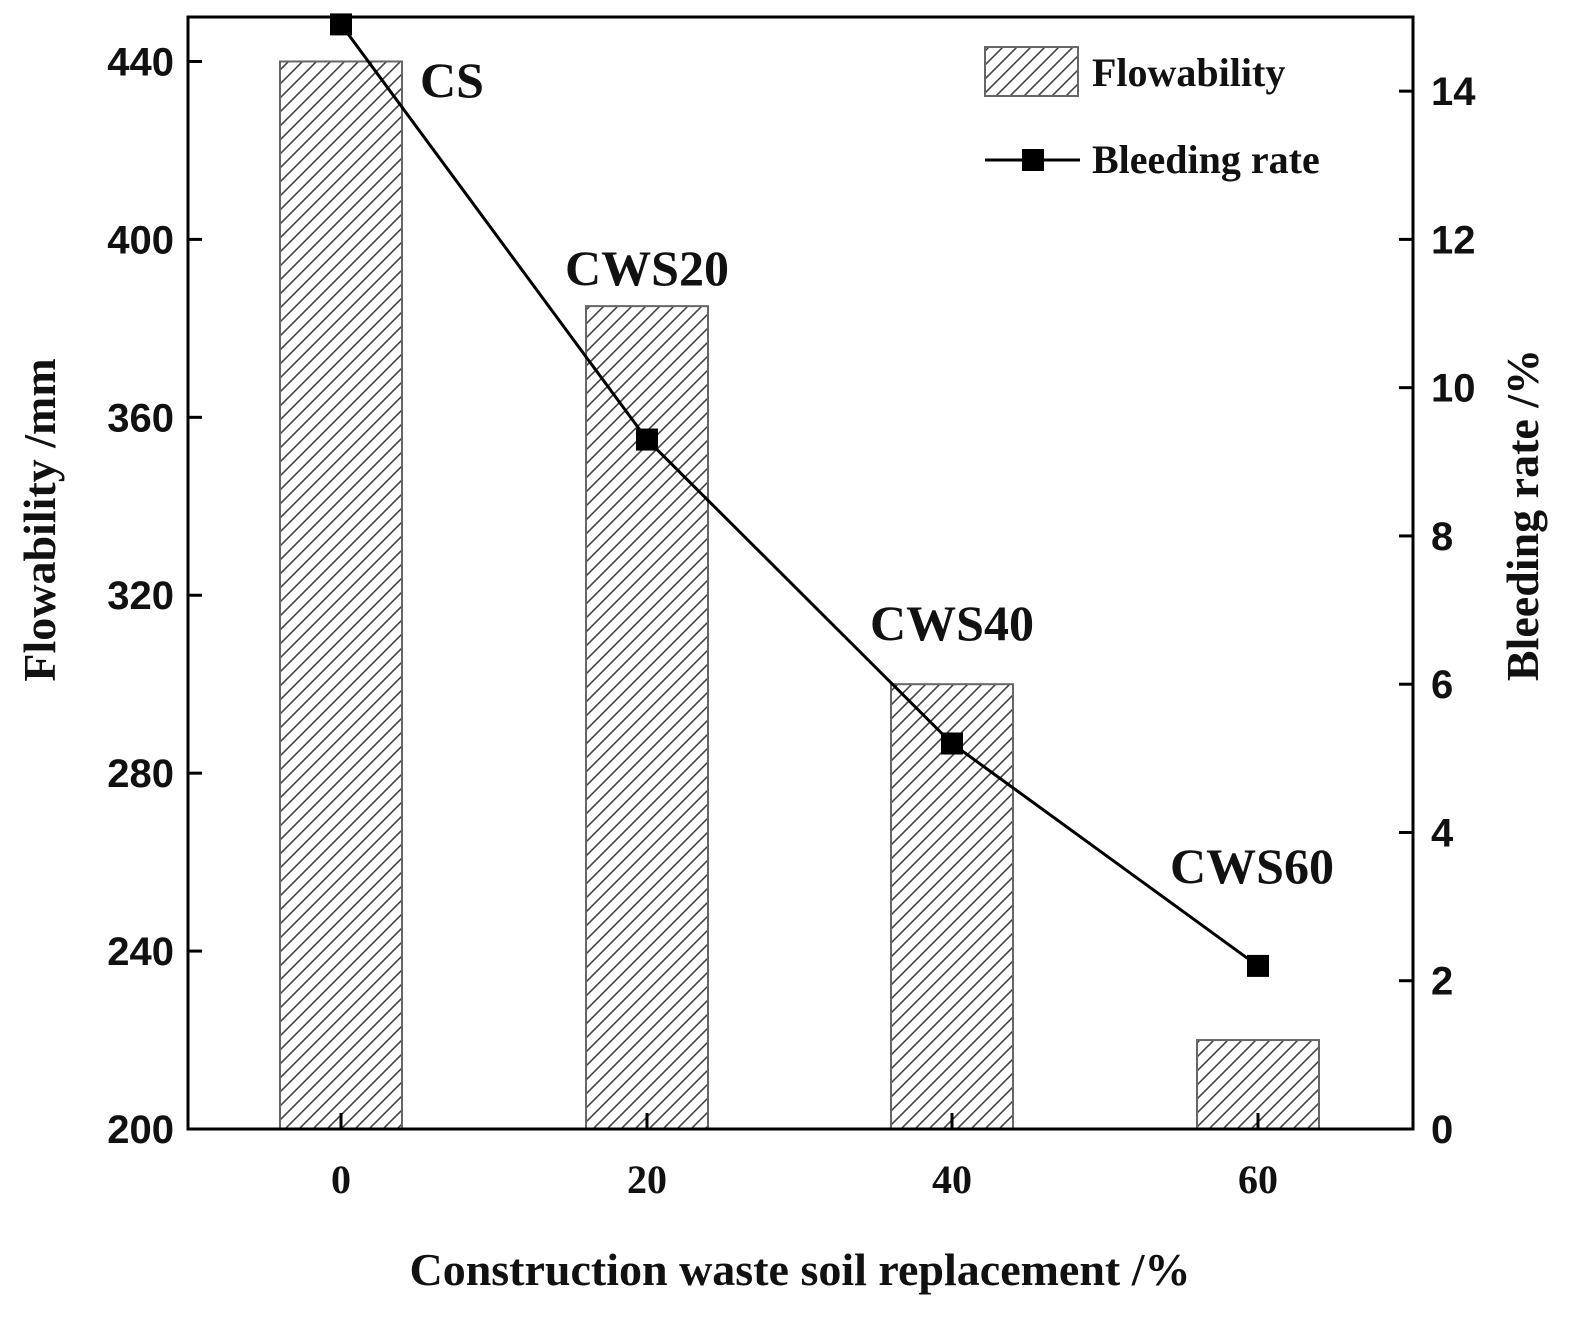 Image resolution: width=1584 pixels, height=1325 pixels. Describe the element at coordinates (140, 418) in the screenshot. I see `left-tick-label-360: 360` at that location.